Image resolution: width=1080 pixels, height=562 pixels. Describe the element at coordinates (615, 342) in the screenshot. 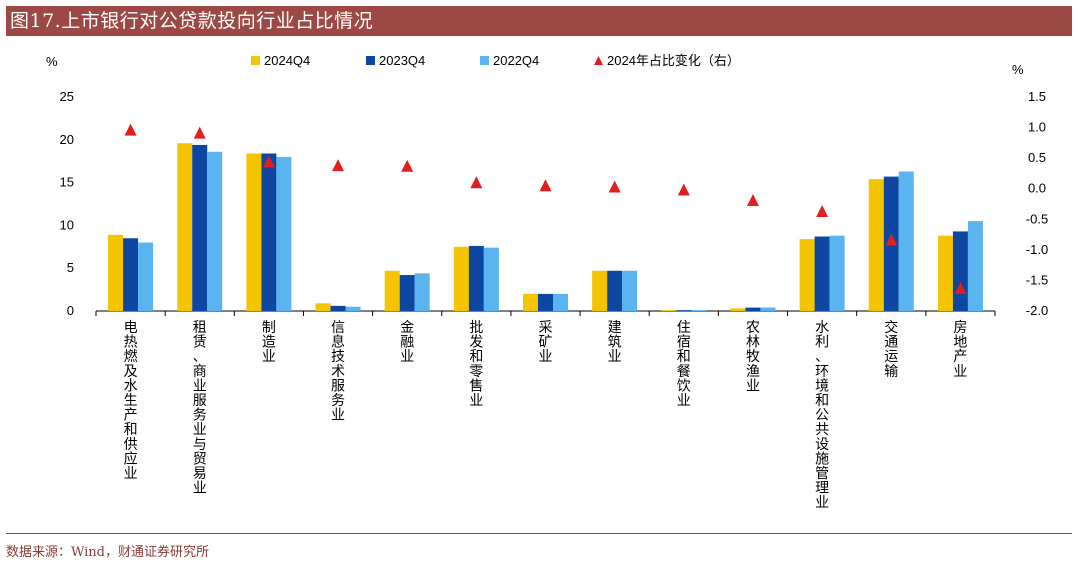

I see `category-label: 建筑业` at that location.